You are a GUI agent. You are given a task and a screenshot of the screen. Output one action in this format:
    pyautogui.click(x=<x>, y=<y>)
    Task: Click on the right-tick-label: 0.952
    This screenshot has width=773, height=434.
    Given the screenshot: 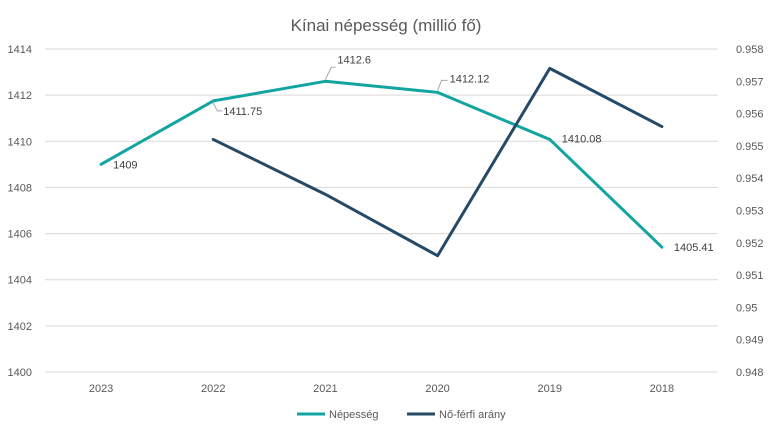 What is the action you would take?
    pyautogui.click(x=750, y=244)
    